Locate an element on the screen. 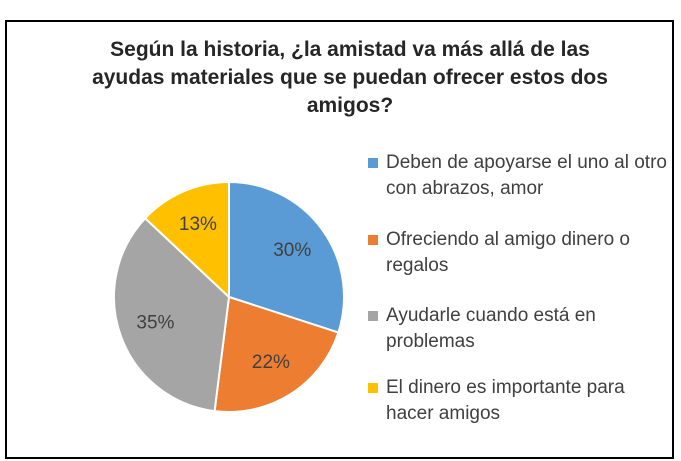 The height and width of the screenshot is (461, 681). data-label: 35% is located at coordinates (155, 323).